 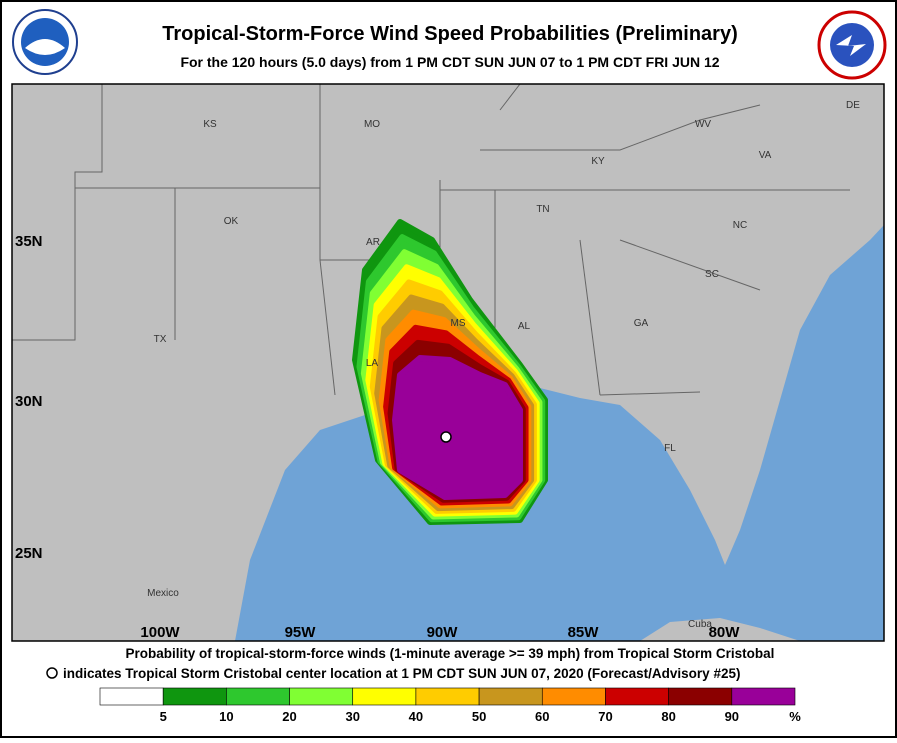 I want to click on place-label: LA, so click(x=372, y=363).